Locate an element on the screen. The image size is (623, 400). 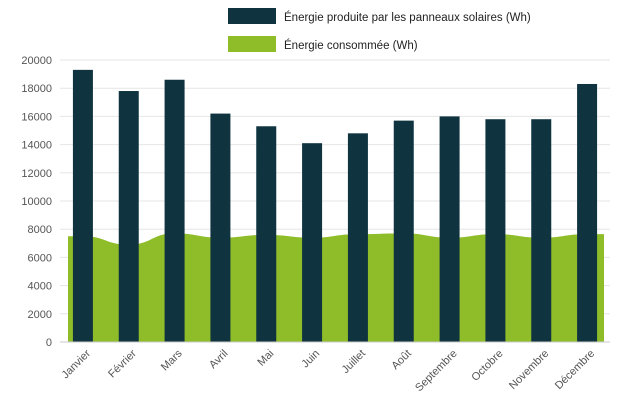
y-tick-label: 2000 is located at coordinates (40, 315).